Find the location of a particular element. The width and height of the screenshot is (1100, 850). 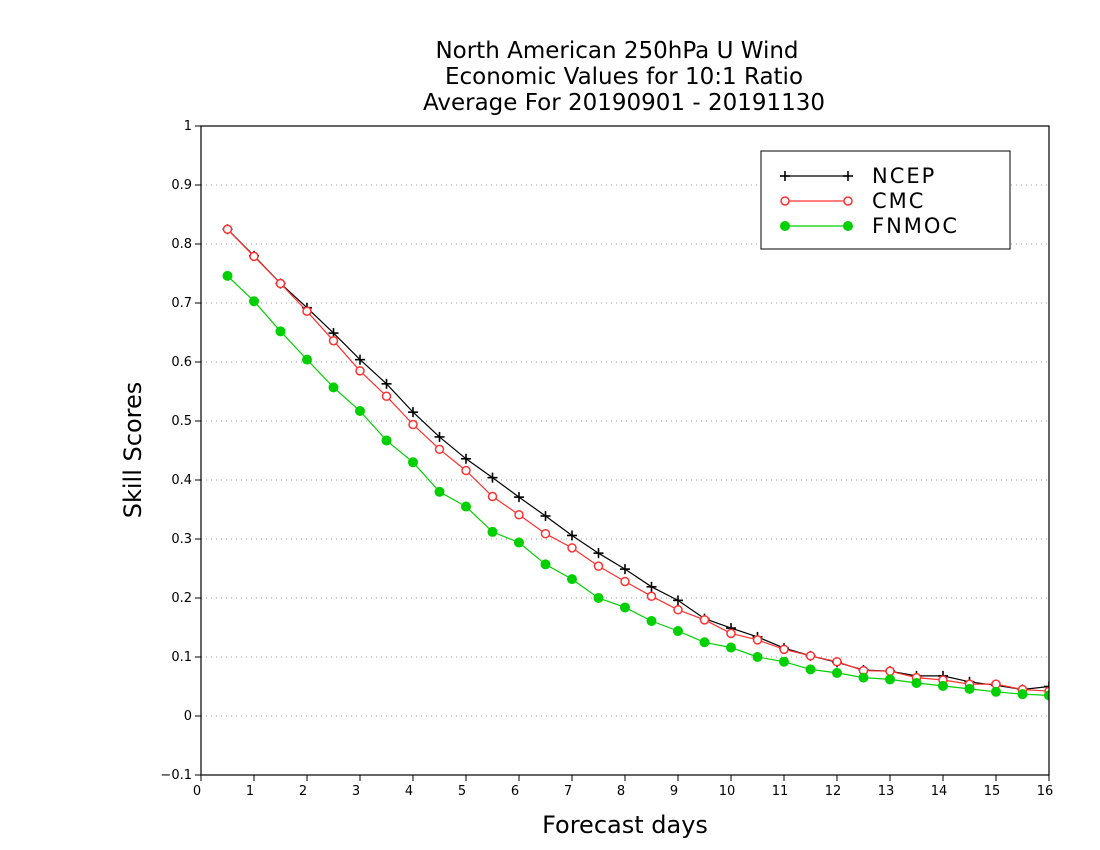

x-tick-label: 5 is located at coordinates (462, 791).